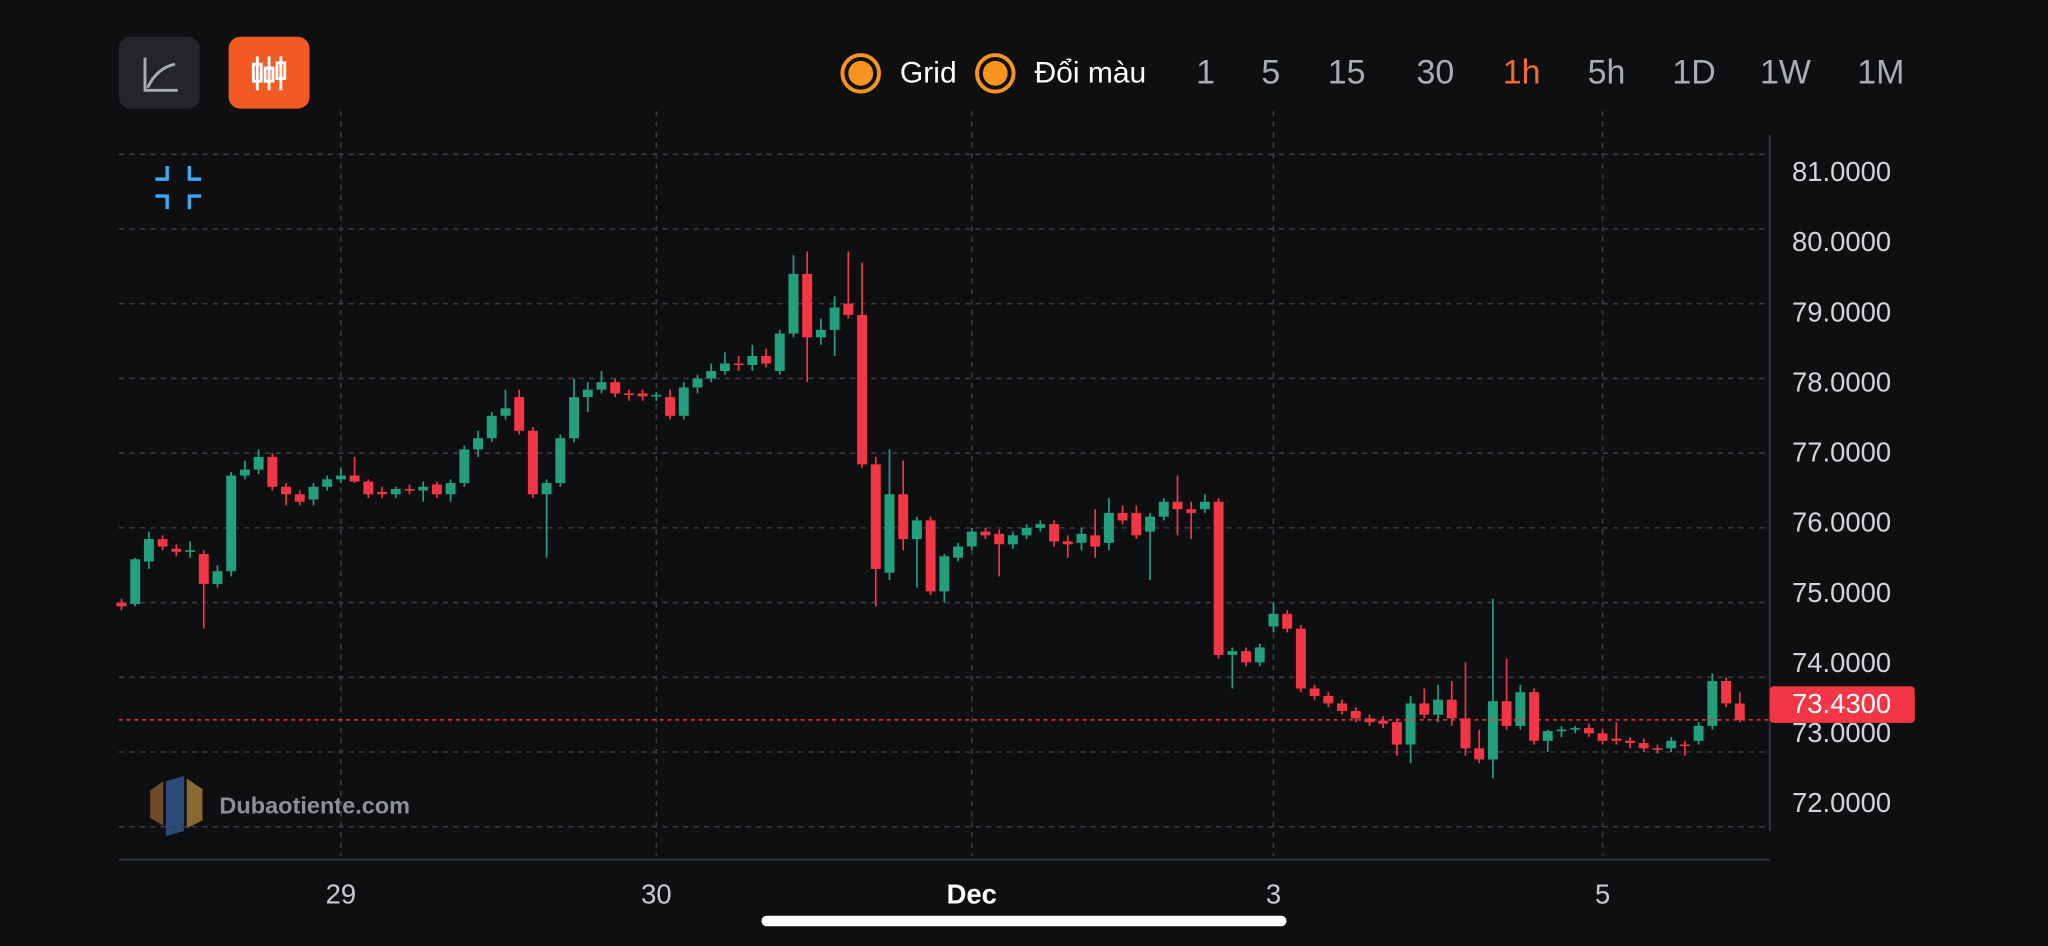 The width and height of the screenshot is (2048, 946). I want to click on line-icon, so click(160, 74).